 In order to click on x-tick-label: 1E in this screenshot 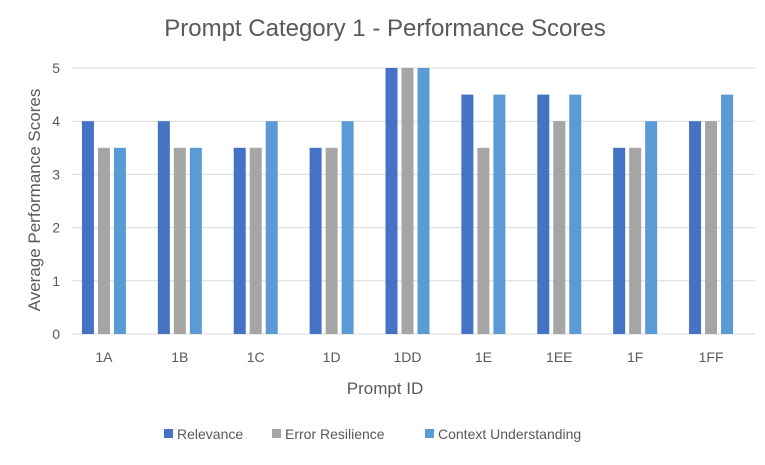, I will do `click(483, 357)`.